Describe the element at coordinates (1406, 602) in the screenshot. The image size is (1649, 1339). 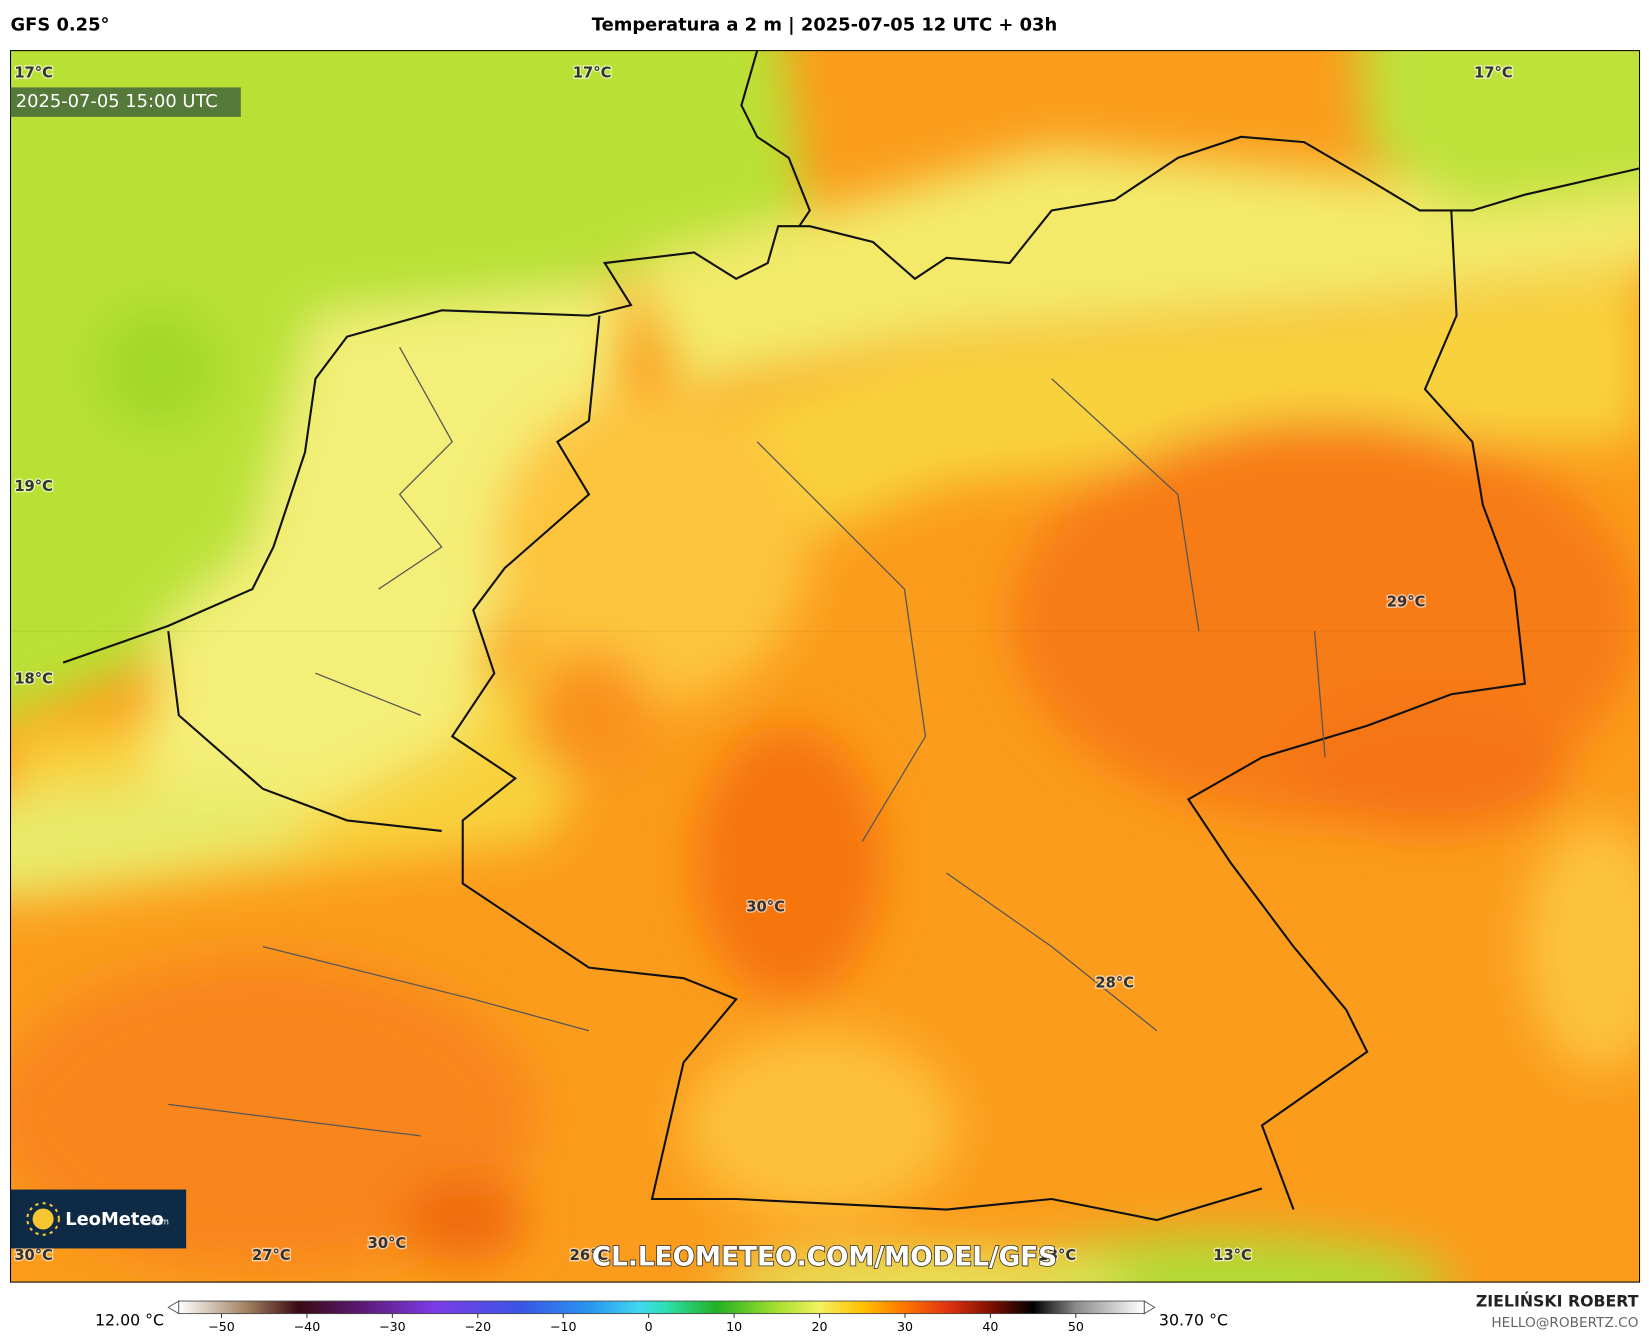
I see `temperature-label: 29°C` at that location.